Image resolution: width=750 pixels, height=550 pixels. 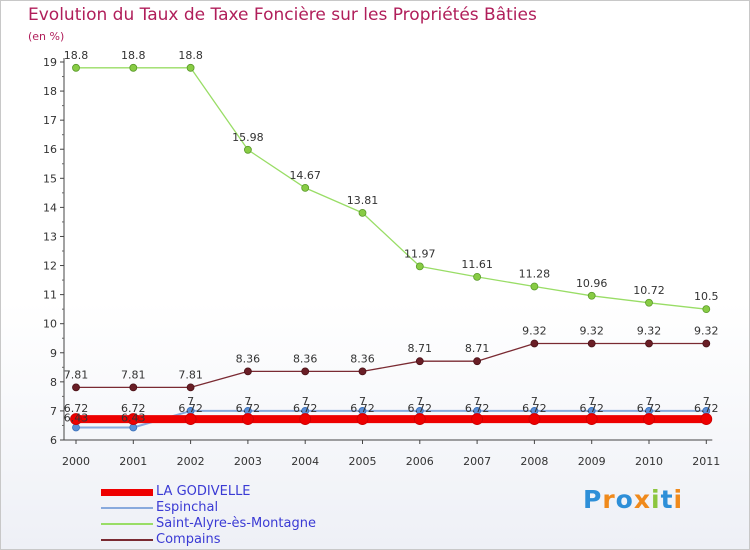 I want to click on series-la-godivelle, so click(x=391, y=419).